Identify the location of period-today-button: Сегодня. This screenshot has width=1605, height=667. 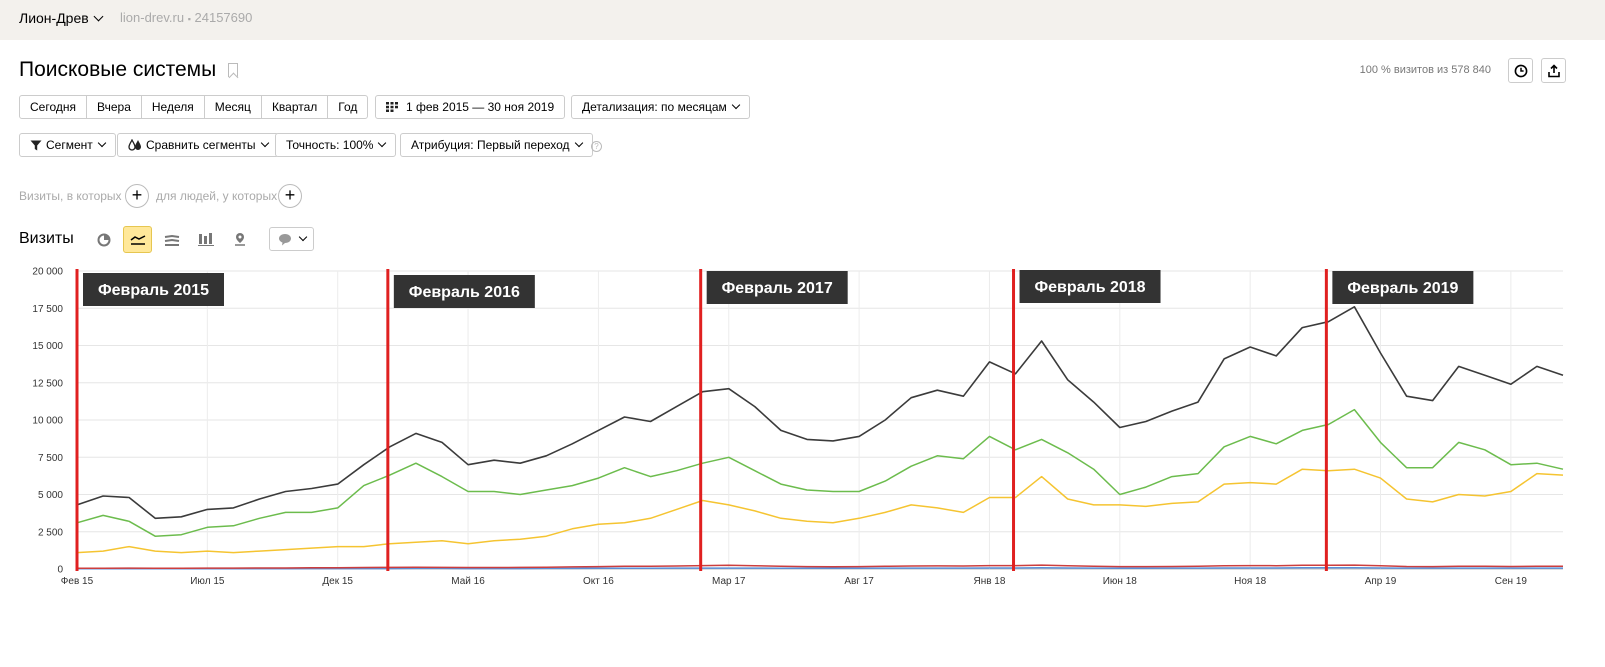
(53, 107).